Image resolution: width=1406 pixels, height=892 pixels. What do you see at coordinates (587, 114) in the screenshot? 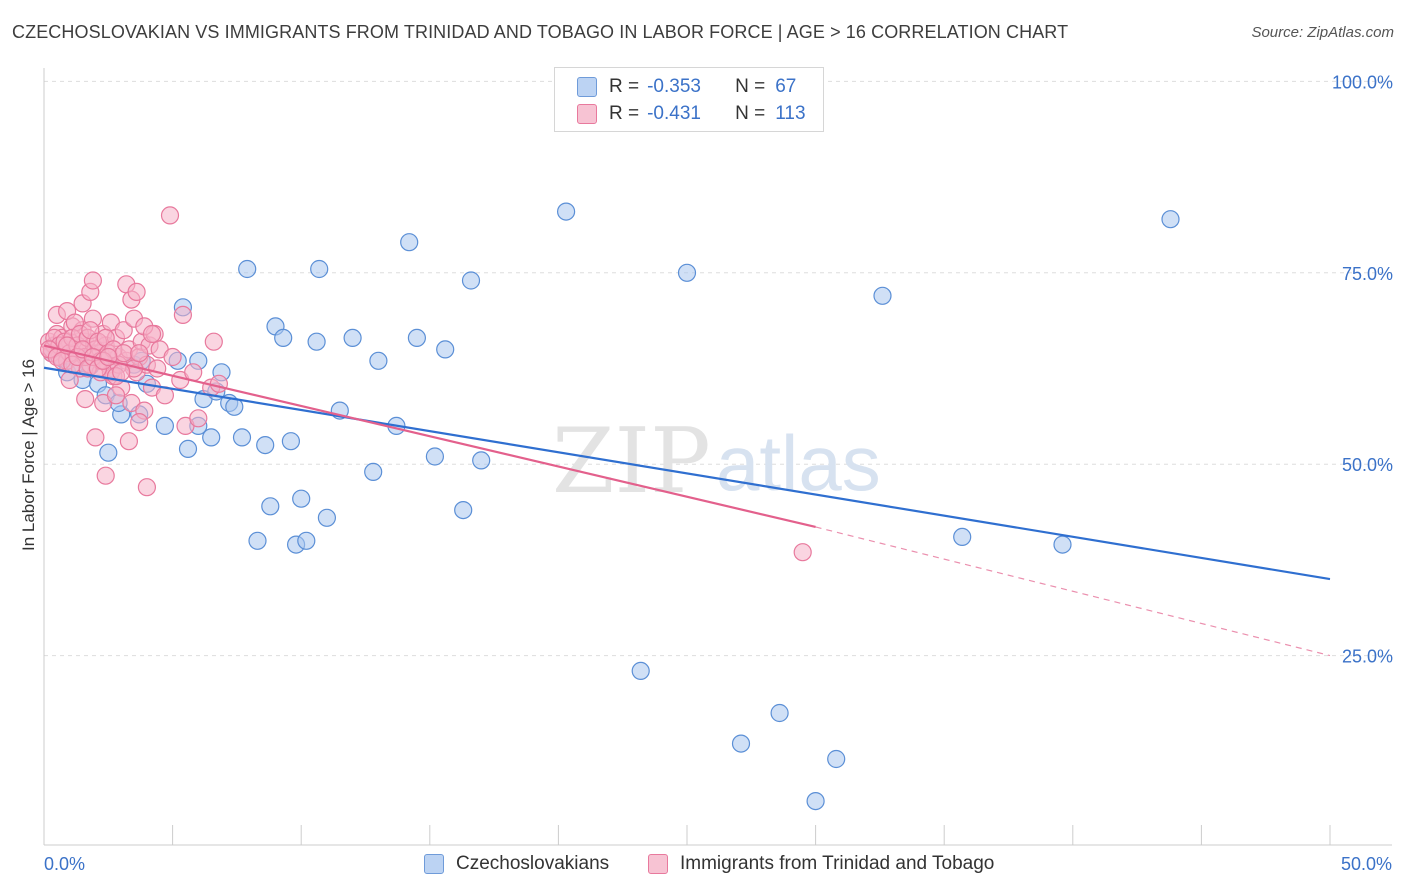
I see `legend-swatch-pink` at bounding box center [587, 114].